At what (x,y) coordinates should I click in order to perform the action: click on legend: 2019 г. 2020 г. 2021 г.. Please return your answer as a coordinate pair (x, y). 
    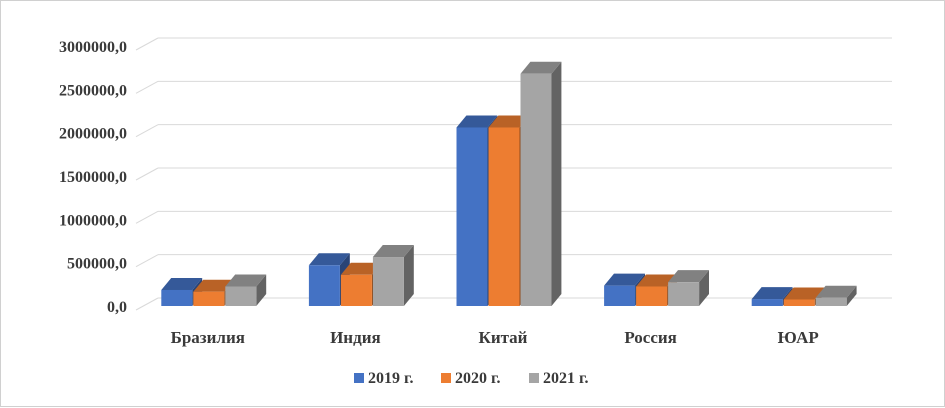
    Looking at the image, I should click on (471, 378).